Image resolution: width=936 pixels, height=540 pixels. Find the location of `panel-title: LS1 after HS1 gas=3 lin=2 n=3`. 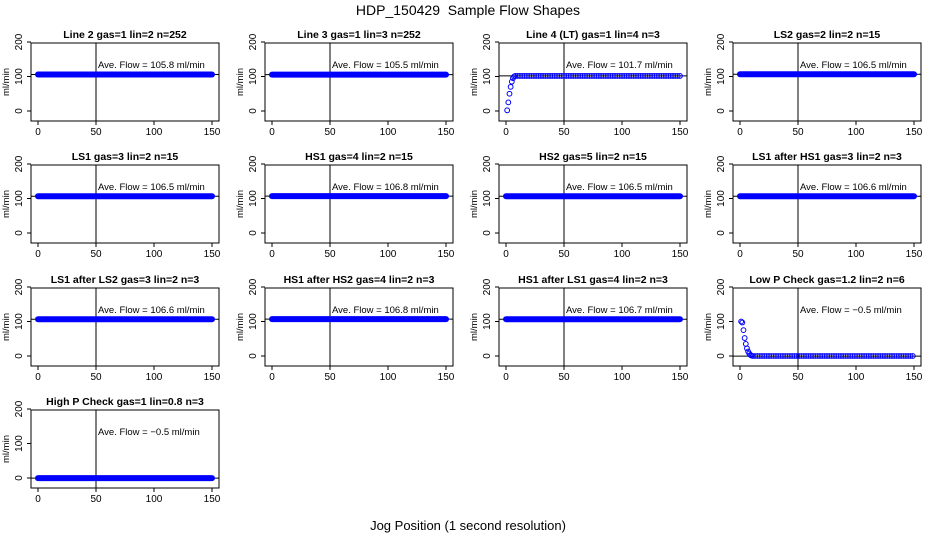

panel-title: LS1 after HS1 gas=3 lin=2 n=3 is located at coordinates (827, 157).